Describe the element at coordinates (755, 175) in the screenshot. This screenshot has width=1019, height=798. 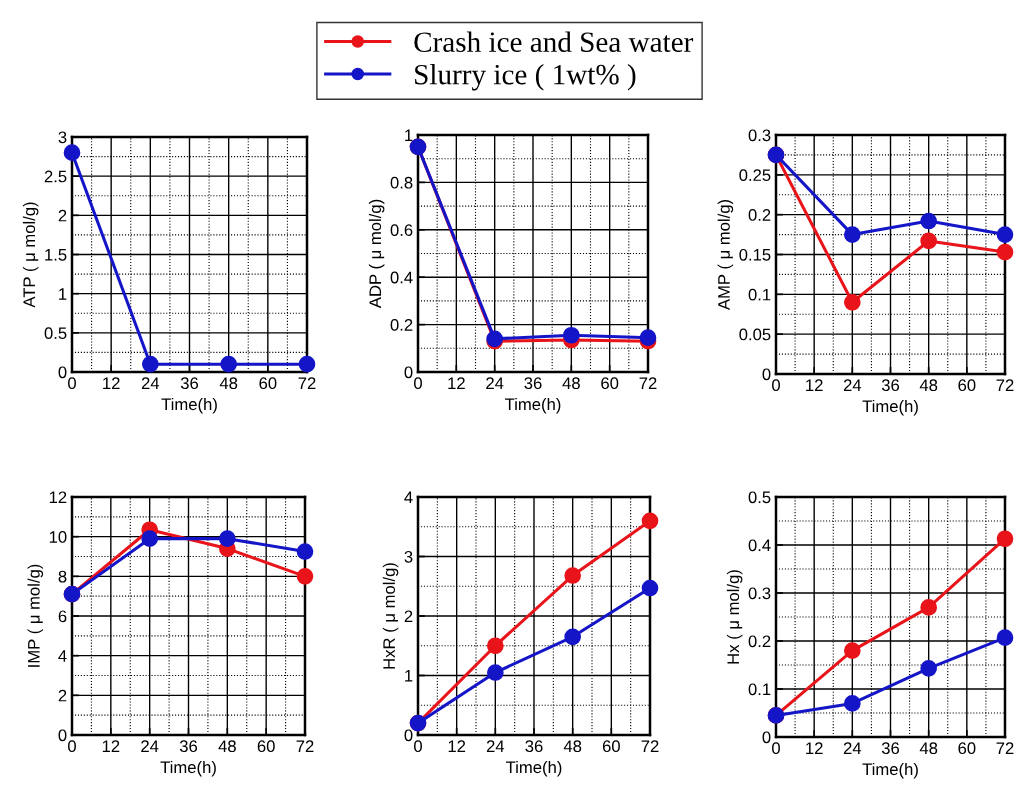
I see `y-tick-label: 0.25` at that location.